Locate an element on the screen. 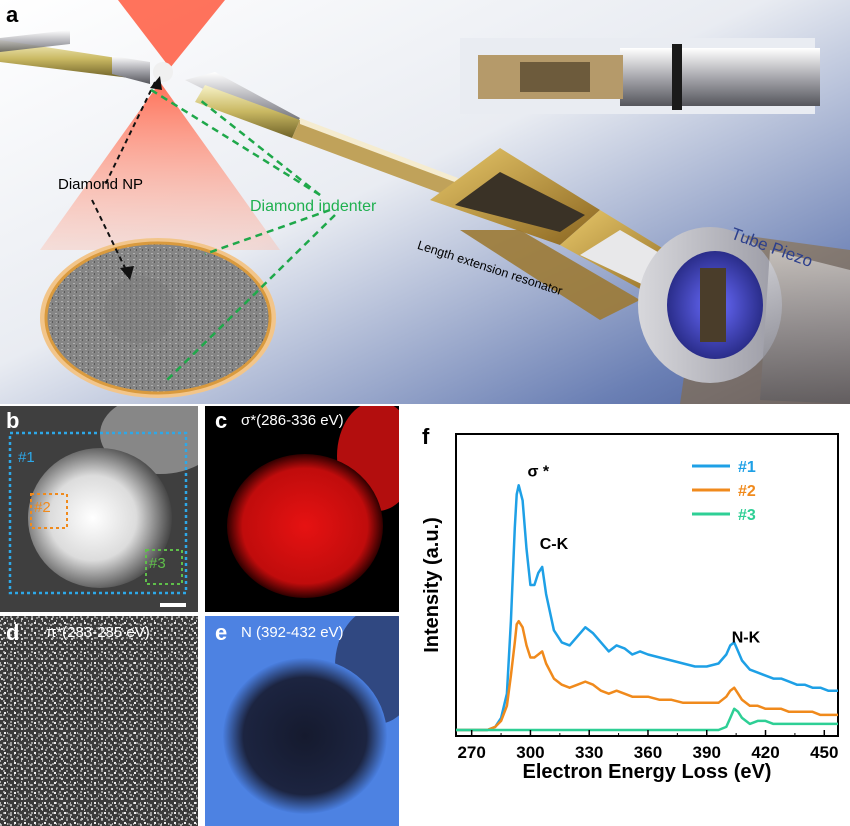 The image size is (850, 826). x-tick-label: 450 is located at coordinates (824, 752).